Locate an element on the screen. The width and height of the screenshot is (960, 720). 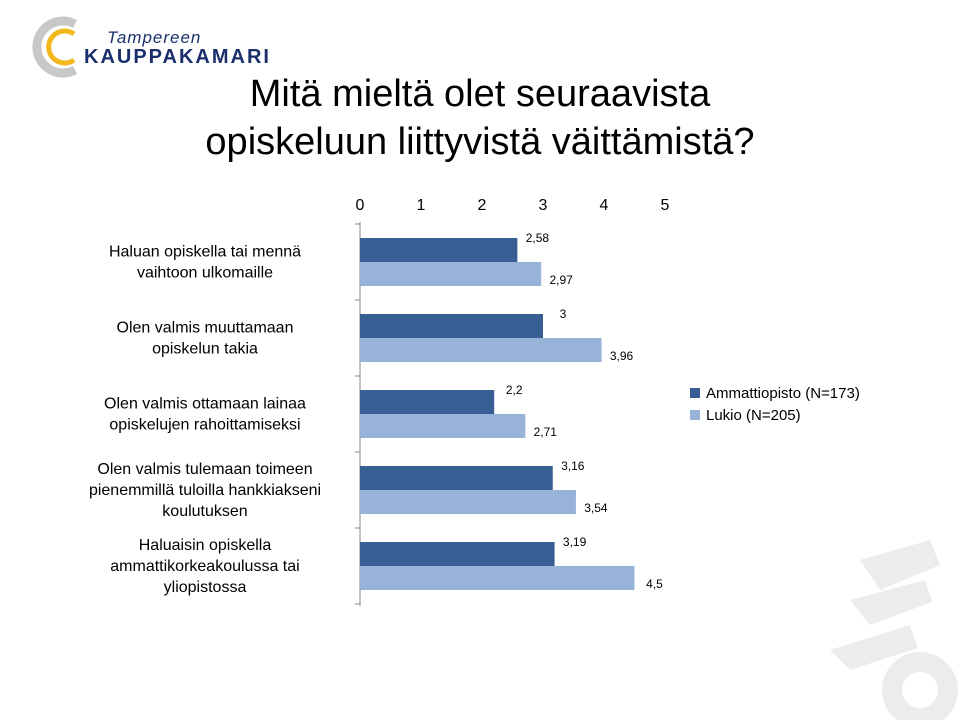
data-label: 3,96 is located at coordinates (622, 356).